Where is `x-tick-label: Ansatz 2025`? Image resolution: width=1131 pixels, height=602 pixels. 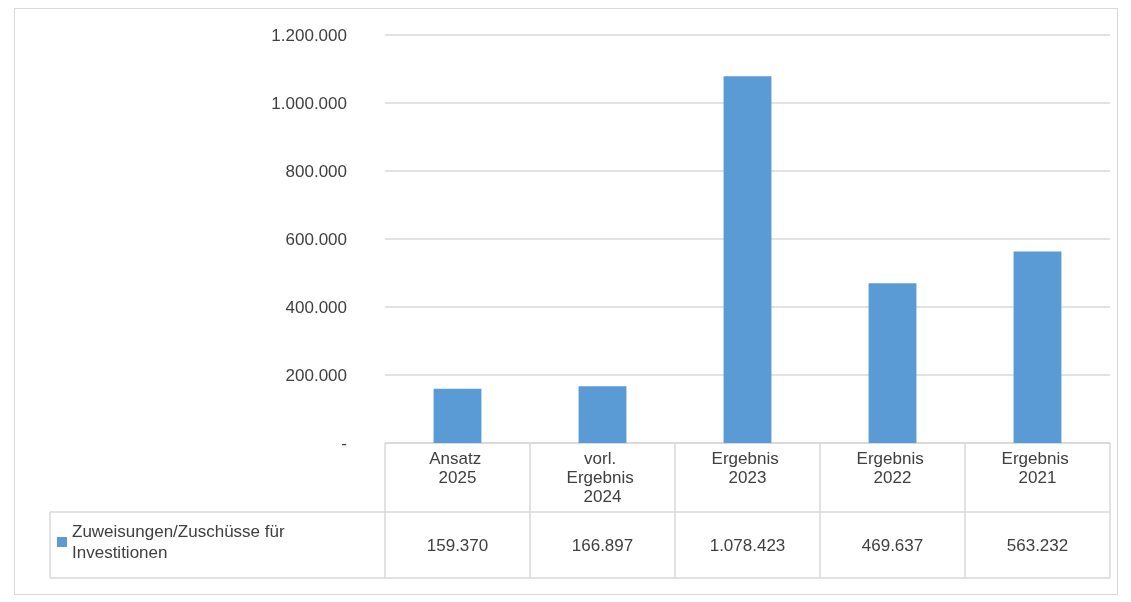 x-tick-label: Ansatz 2025 is located at coordinates (457, 468).